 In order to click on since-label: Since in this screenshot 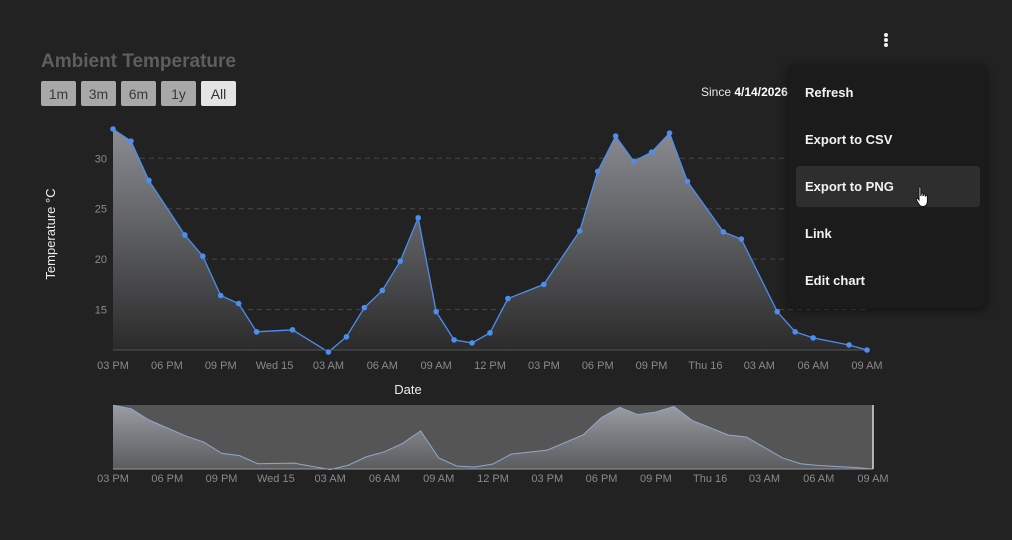, I will do `click(716, 92)`.